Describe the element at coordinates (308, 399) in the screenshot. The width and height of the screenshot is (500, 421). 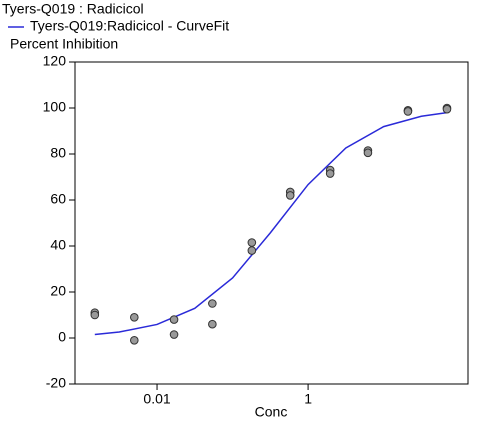
I see `x-tick-label: 1` at that location.